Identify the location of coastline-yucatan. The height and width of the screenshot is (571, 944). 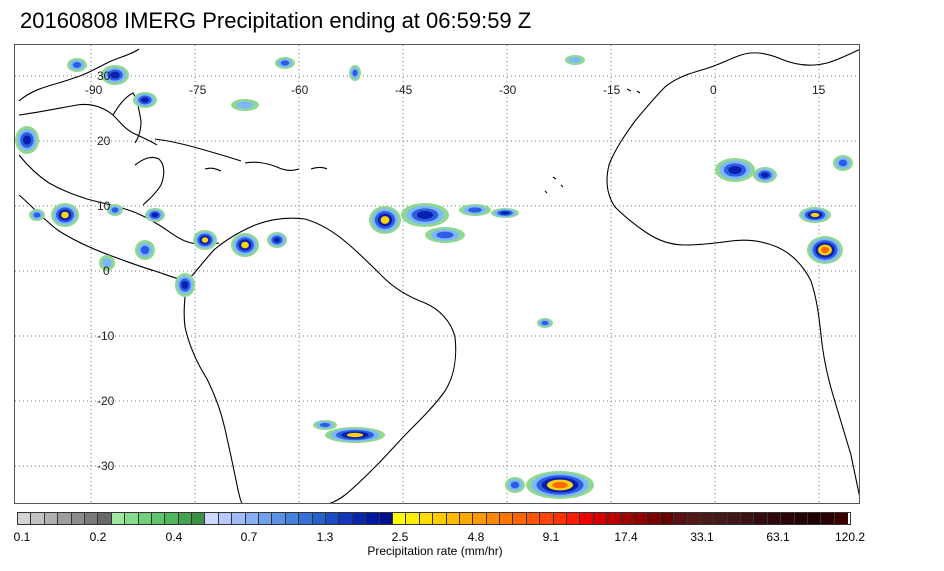
(149, 181).